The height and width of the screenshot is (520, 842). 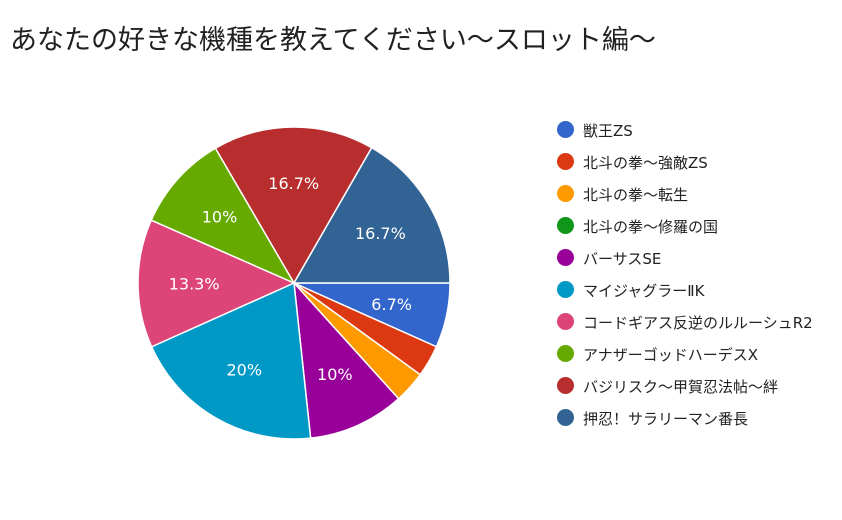 I want to click on legend-label: 獣王ZS, so click(x=608, y=131).